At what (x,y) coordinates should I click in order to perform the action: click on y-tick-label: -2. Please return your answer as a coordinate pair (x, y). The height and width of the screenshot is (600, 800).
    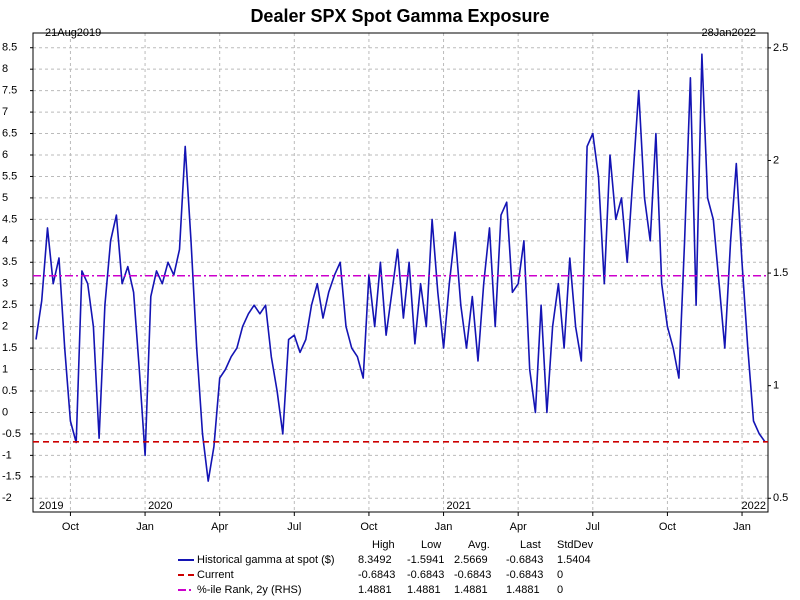
    Looking at the image, I should click on (7, 498).